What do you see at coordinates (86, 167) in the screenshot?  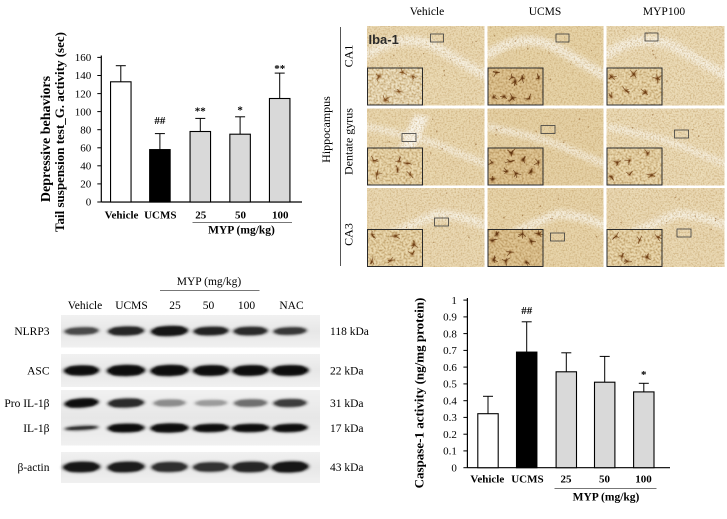 I see `svg-text: 40` at bounding box center [86, 167].